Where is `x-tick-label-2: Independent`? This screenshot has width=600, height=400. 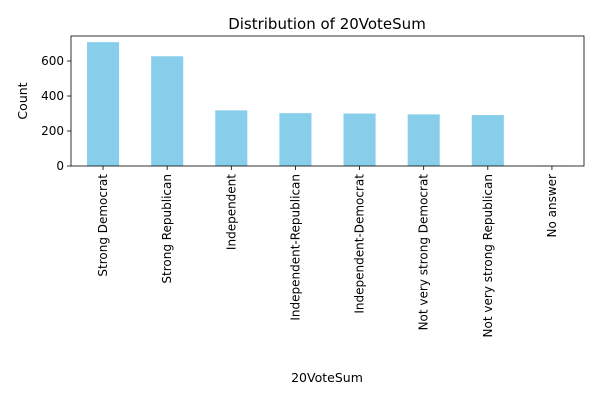 x-tick-label-2: Independent is located at coordinates (231, 212).